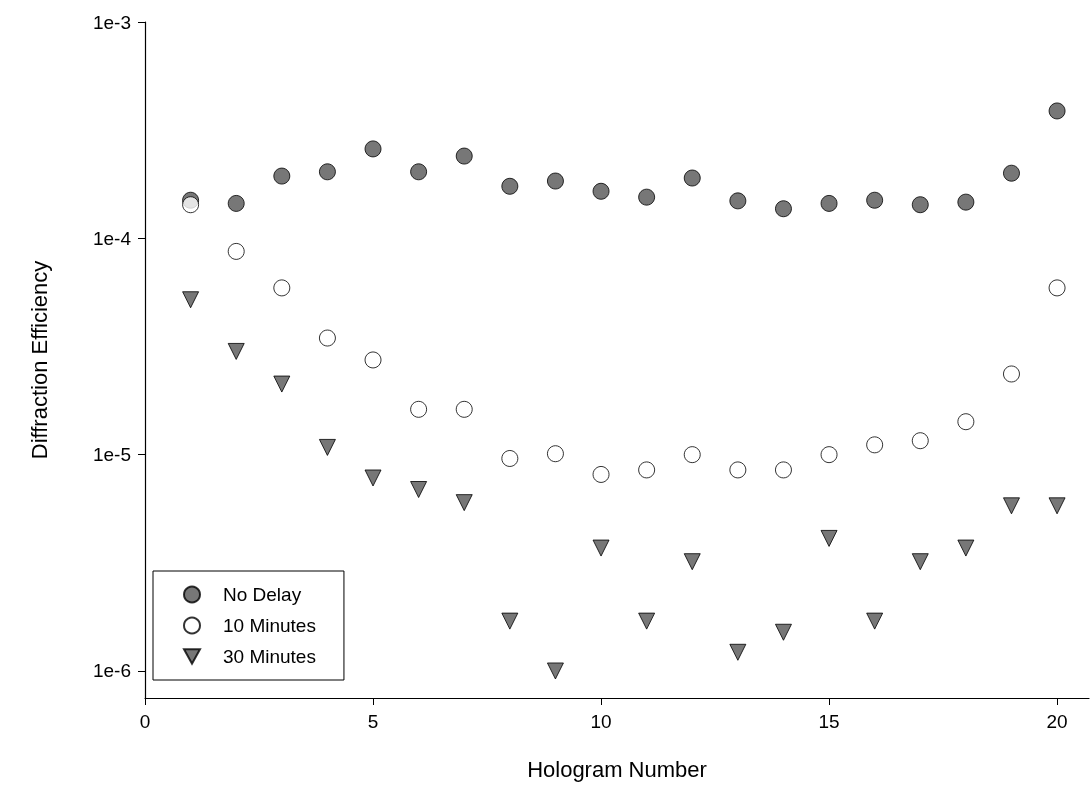 Image resolution: width=1090 pixels, height=808 pixels. Describe the element at coordinates (111, 455) in the screenshot. I see `y-tick-label: 1e-5` at that location.